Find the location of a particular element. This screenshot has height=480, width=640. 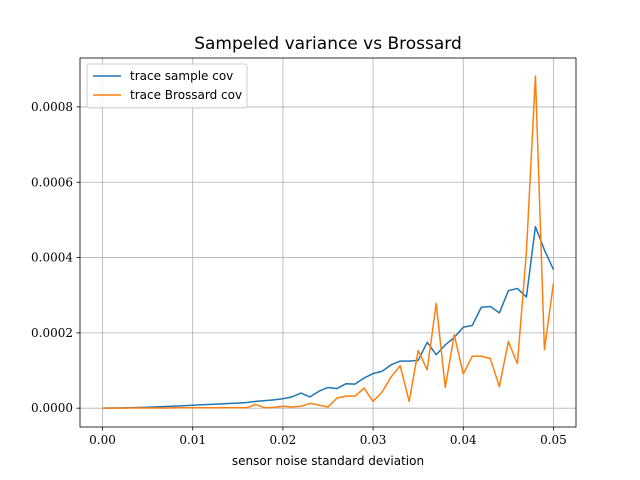

x-axis-label: sensor noise standard deviation is located at coordinates (328, 461).